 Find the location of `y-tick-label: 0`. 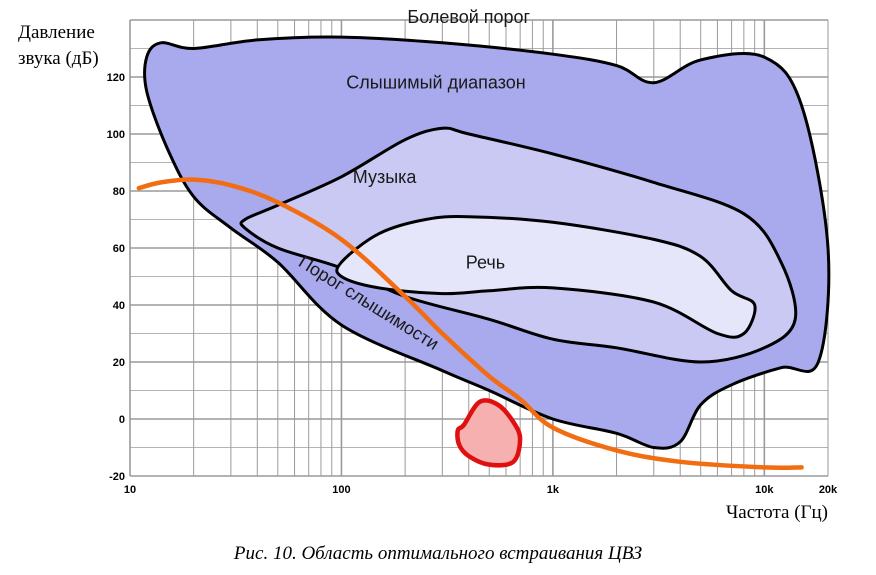

y-tick-label: 0 is located at coordinates (122, 420).